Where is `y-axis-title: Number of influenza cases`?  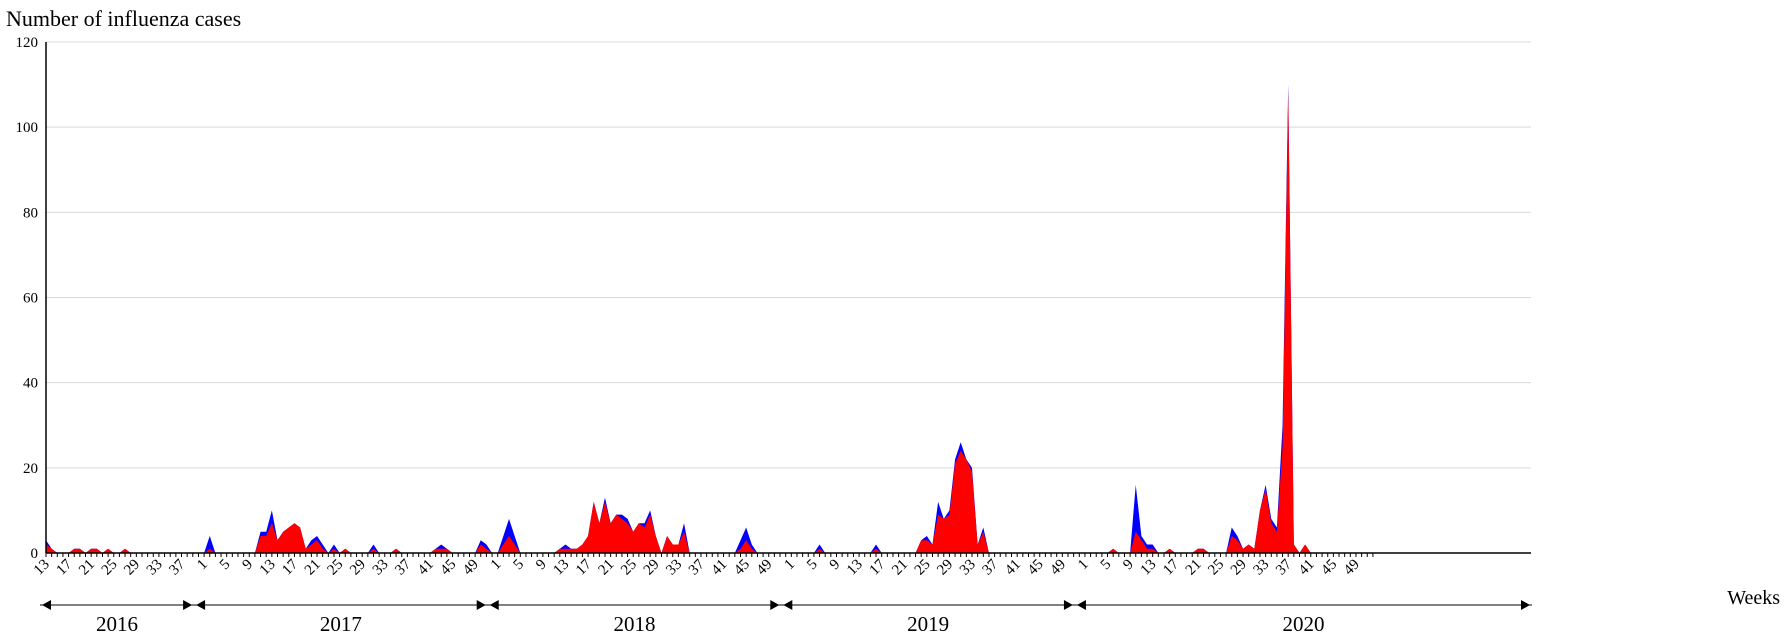 y-axis-title: Number of influenza cases is located at coordinates (124, 18).